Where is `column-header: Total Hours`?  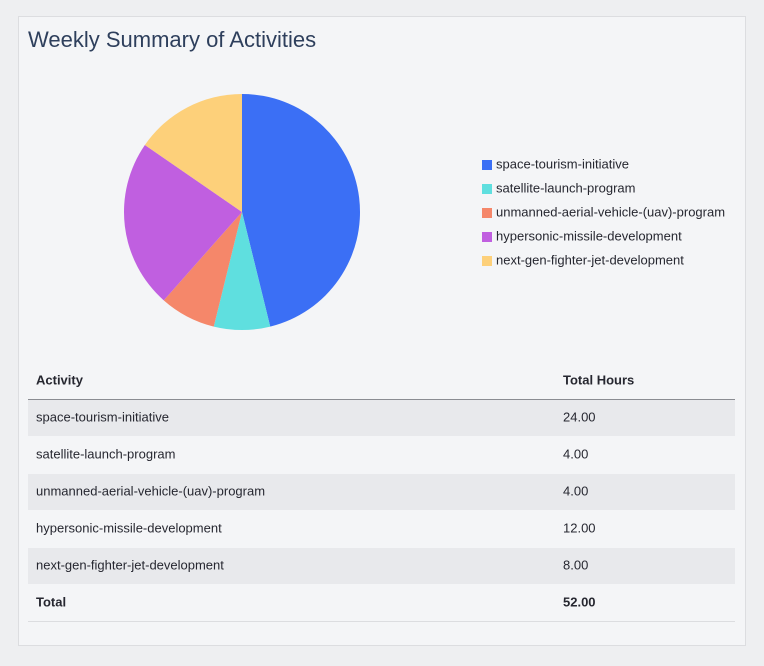 column-header: Total Hours is located at coordinates (598, 379).